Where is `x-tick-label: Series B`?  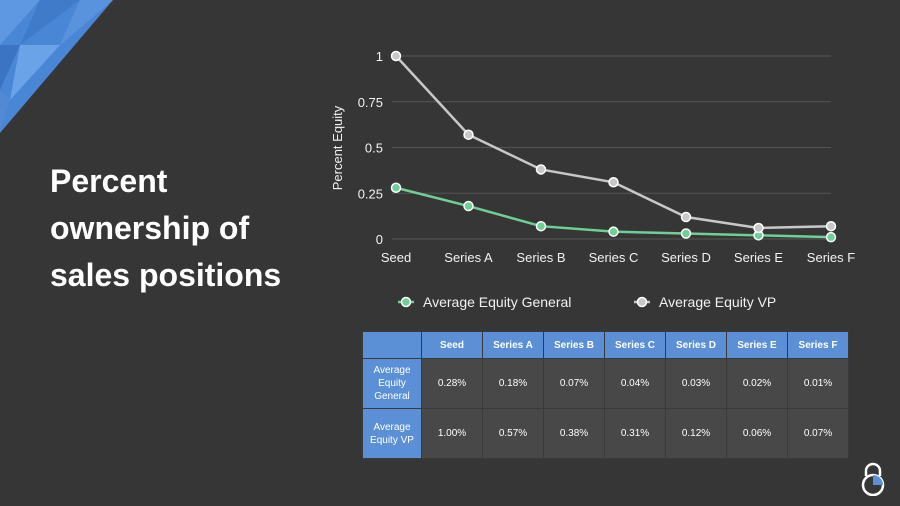
x-tick-label: Series B is located at coordinates (540, 257).